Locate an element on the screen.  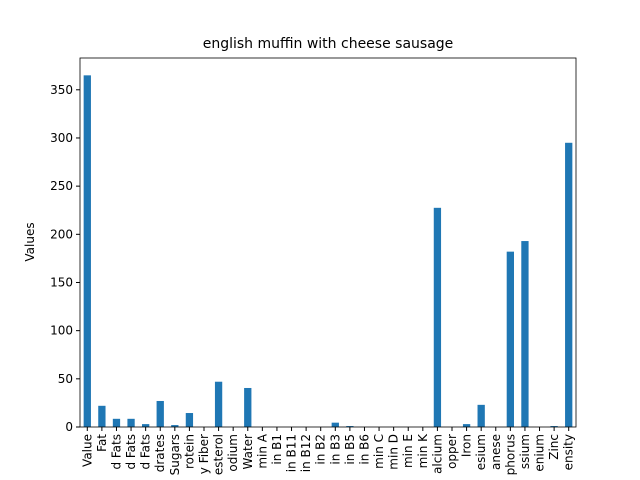
x-tick-label: phorus is located at coordinates (510, 454).